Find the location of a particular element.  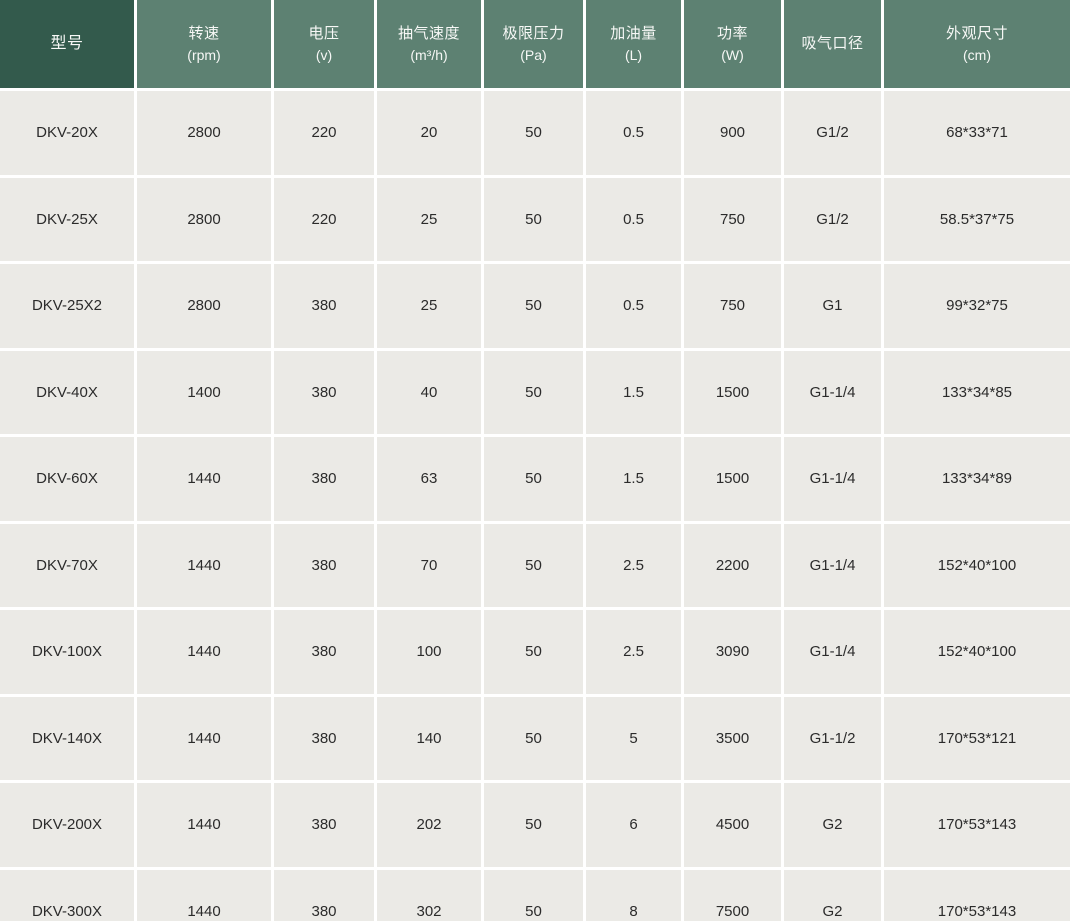

cell-value: 63 is located at coordinates (429, 479).